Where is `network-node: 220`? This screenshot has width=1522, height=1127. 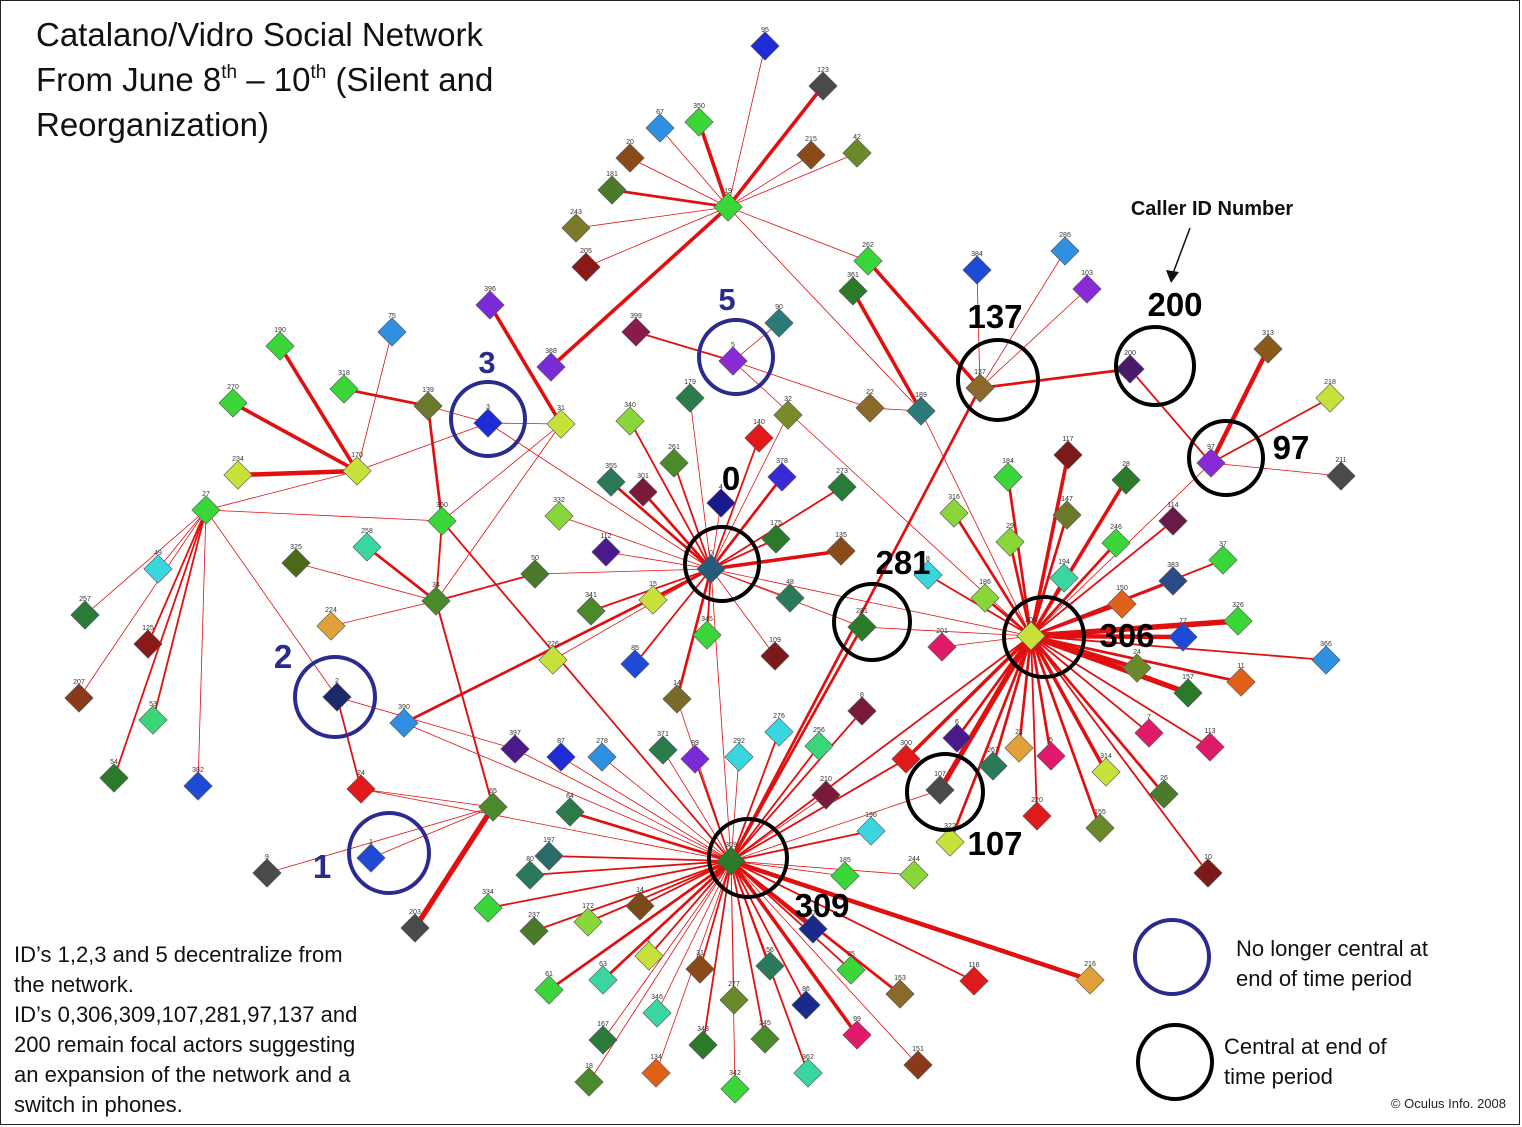 network-node: 220 is located at coordinates (1037, 814).